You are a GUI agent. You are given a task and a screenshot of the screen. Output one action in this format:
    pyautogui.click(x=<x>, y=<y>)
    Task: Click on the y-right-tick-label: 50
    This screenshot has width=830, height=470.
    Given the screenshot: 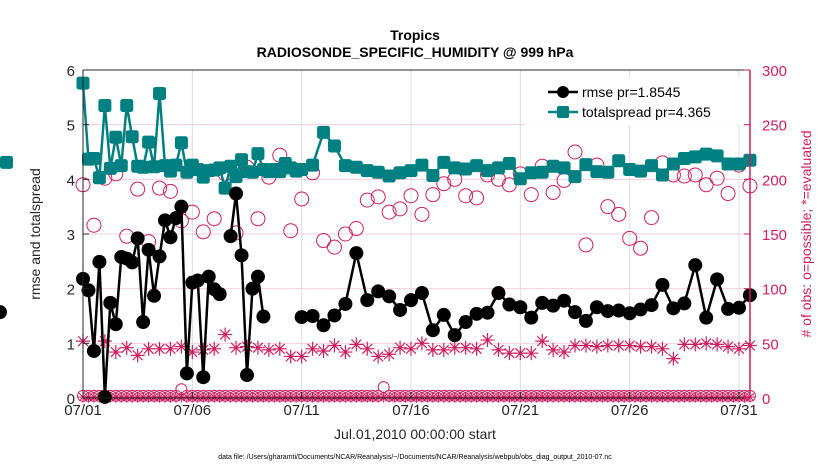 What is the action you would take?
    pyautogui.click(x=770, y=344)
    